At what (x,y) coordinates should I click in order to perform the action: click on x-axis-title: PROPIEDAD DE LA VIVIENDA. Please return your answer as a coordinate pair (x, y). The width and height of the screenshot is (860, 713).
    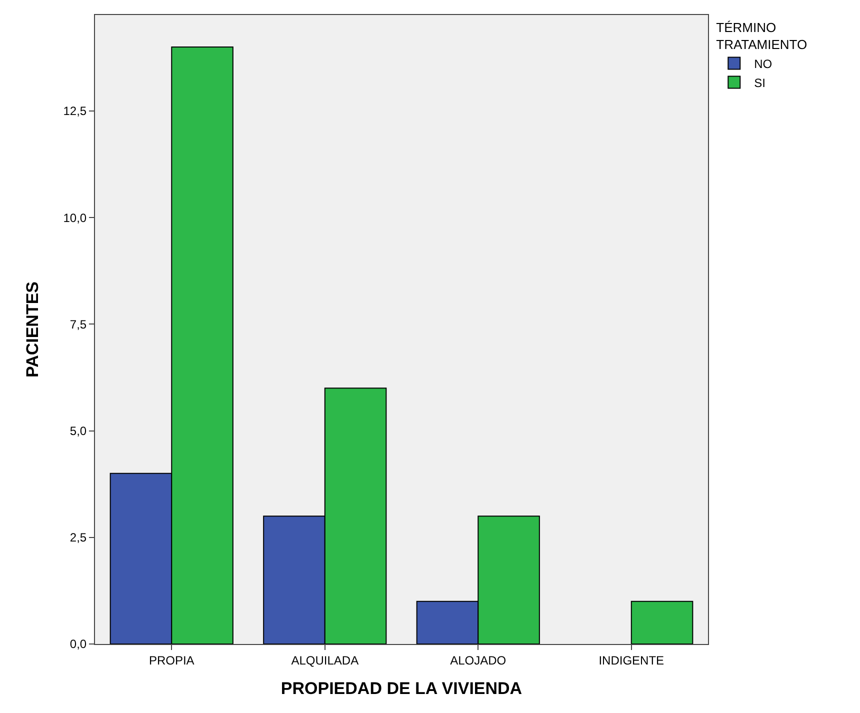
    Looking at the image, I should click on (401, 688).